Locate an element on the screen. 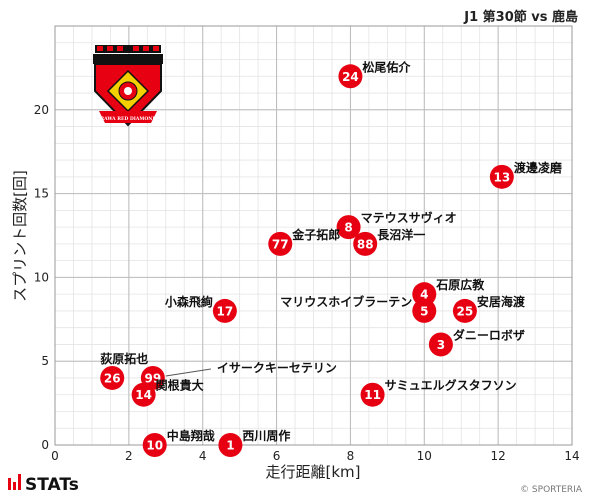 The width and height of the screenshot is (591, 496). data-point: 11 サミュエルグスタフソン is located at coordinates (438, 392).